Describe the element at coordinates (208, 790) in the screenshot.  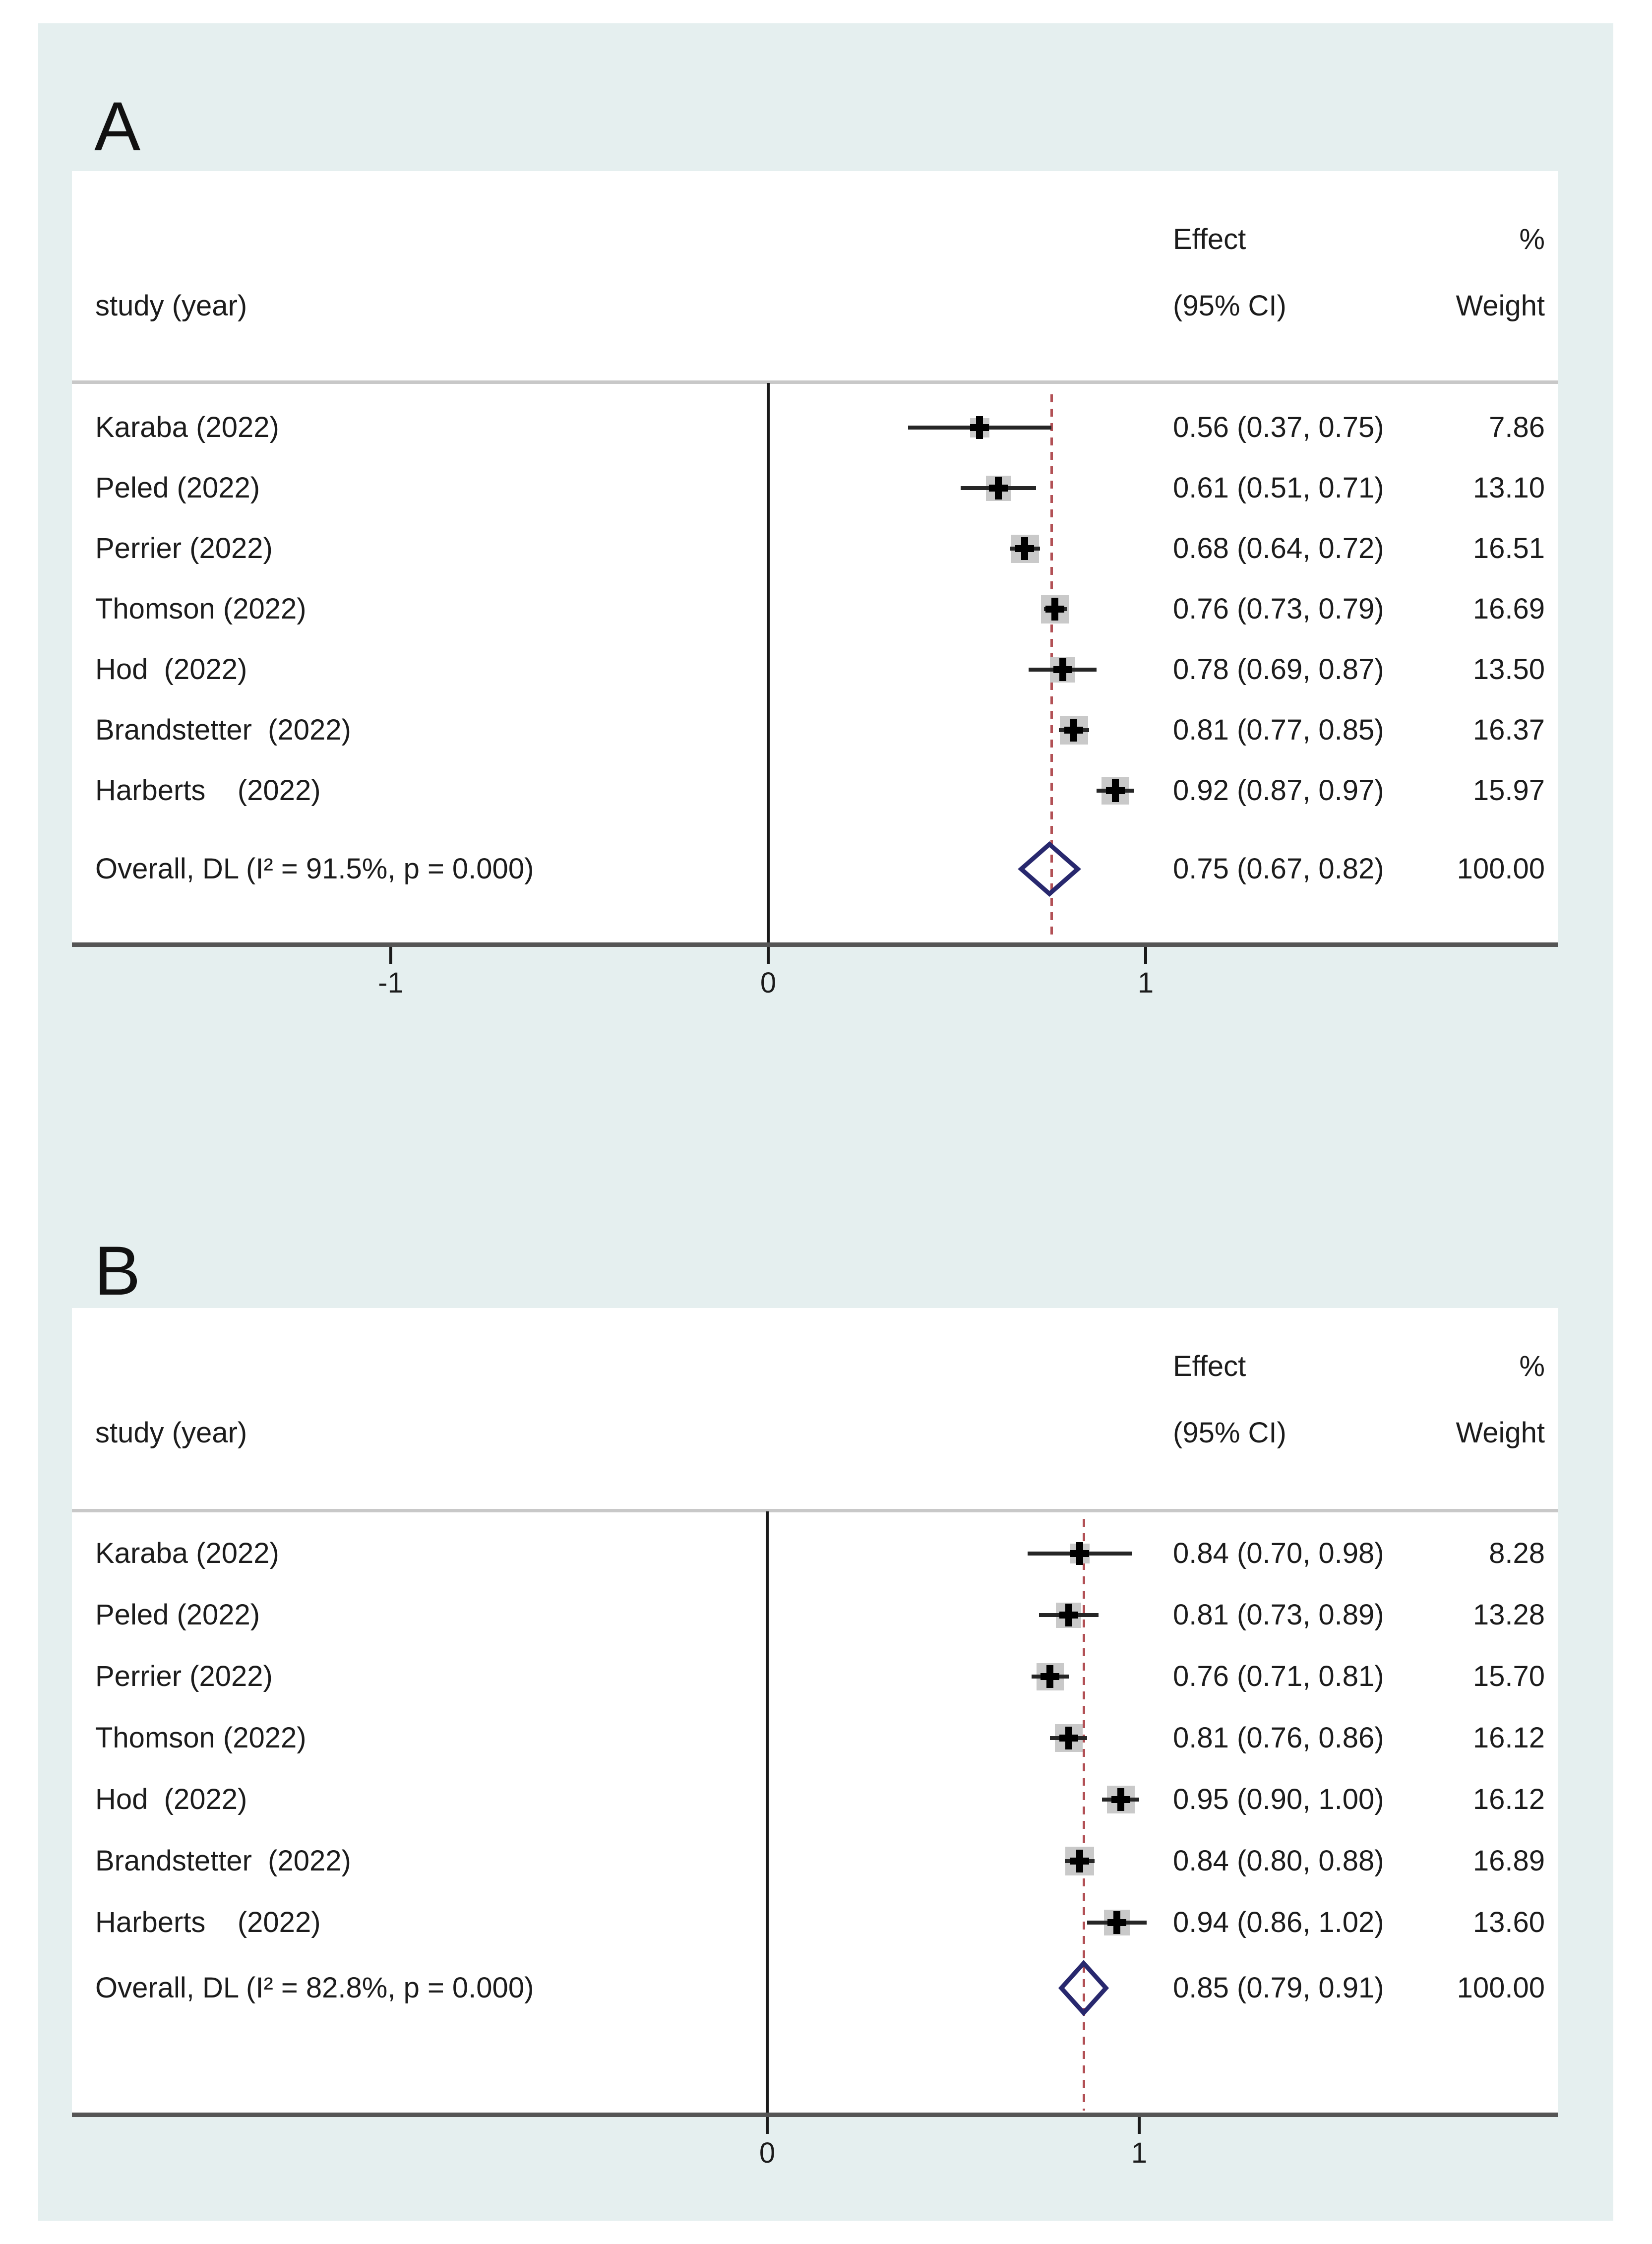
I see `panel-a-study-label: Harberts (2022)` at that location.